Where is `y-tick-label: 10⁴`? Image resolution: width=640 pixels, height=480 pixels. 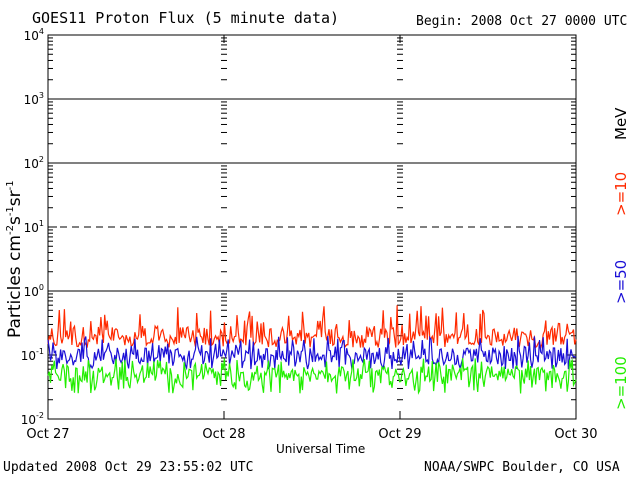
y-tick-label: 10⁴ is located at coordinates (34, 35).